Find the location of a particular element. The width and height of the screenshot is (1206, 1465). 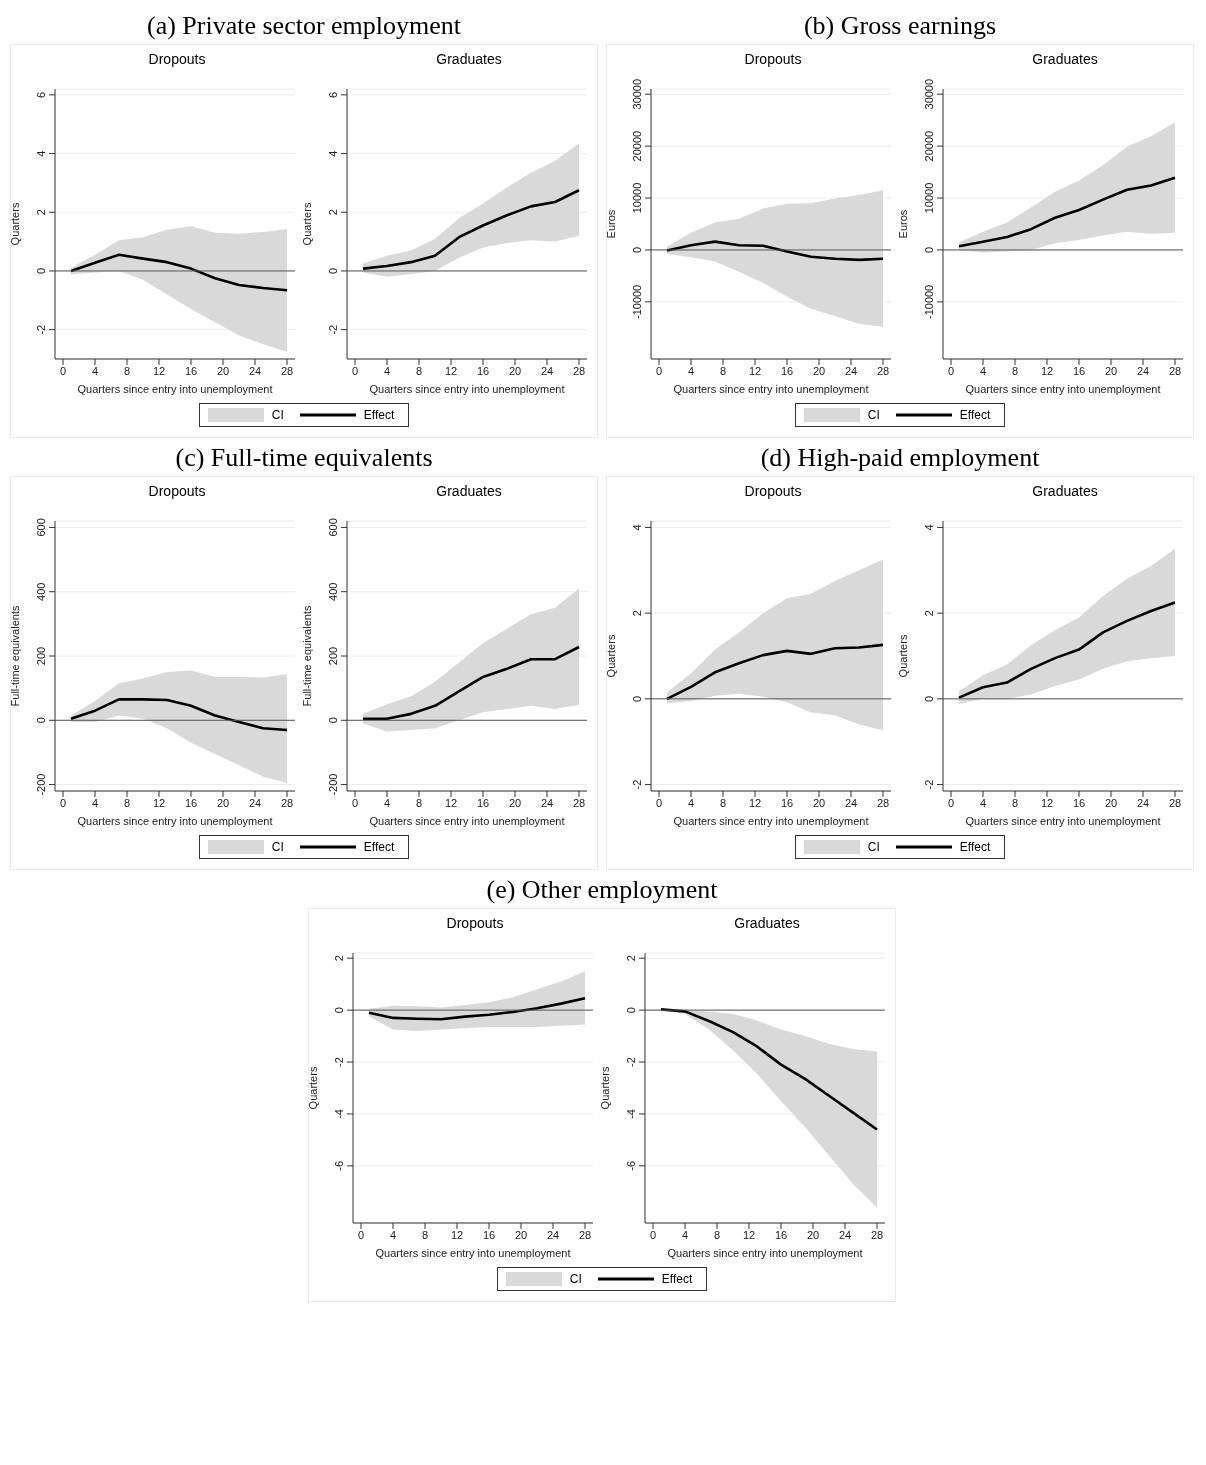

y-tick-label: 20000 is located at coordinates (929, 146).